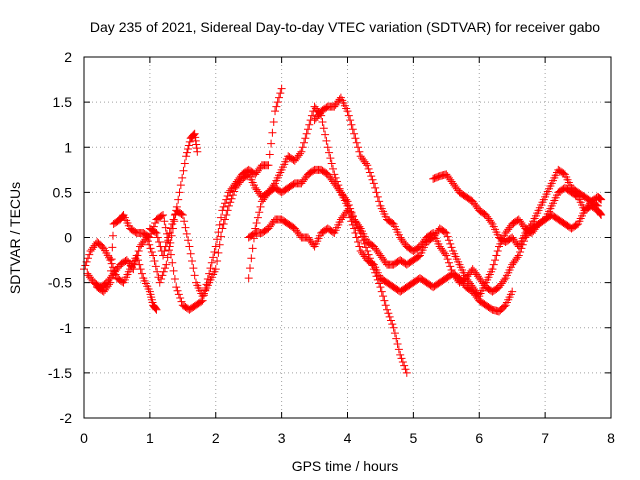 Image resolution: width=640 pixels, height=480 pixels. I want to click on x-tick-label: 0, so click(84, 438).